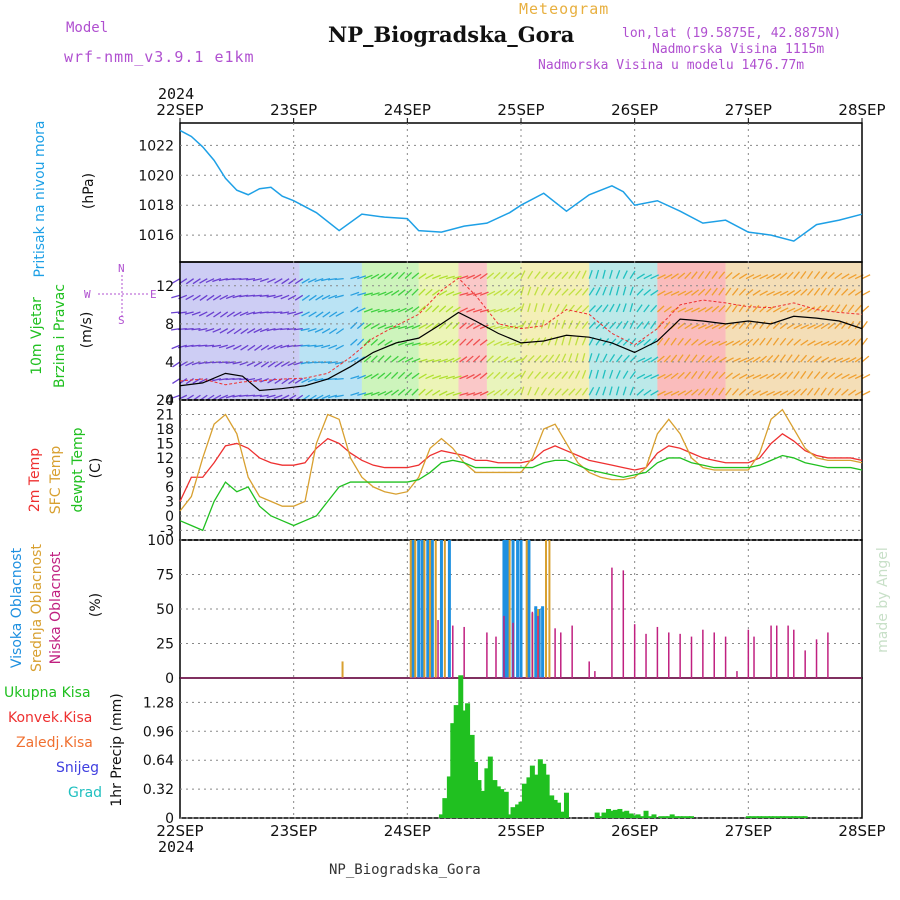 The height and width of the screenshot is (900, 900). I want to click on temp-ytick: 24, so click(165, 401).